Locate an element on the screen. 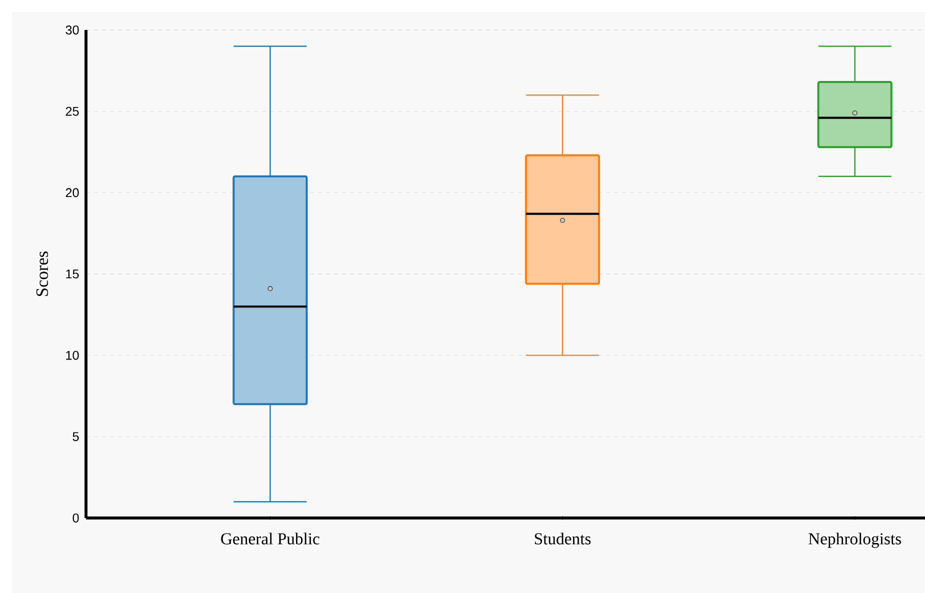 This screenshot has height=593, width=925. y-axis-title: Scores is located at coordinates (42, 274).